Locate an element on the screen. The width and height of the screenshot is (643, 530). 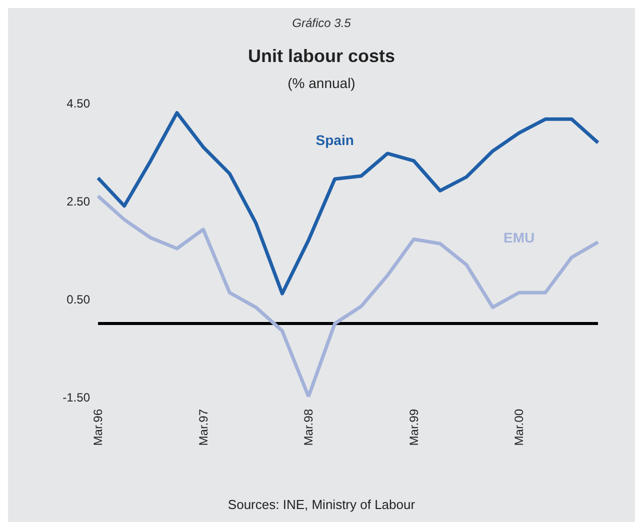
x-tick-label: Mar.00 is located at coordinates (519, 427).